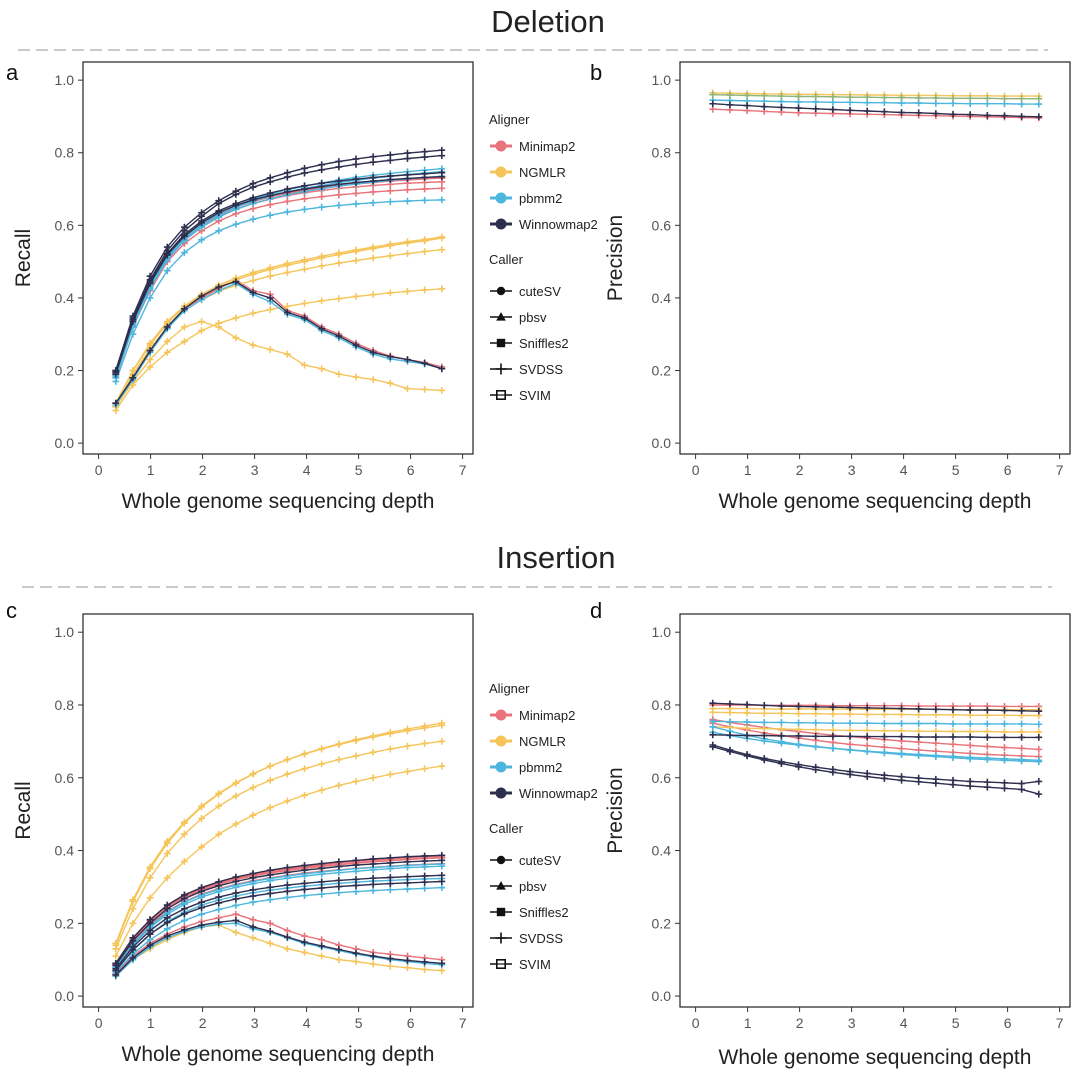 This screenshot has width=1080, height=1081. I want to click on legend-caller-label: SVIM, so click(535, 395).